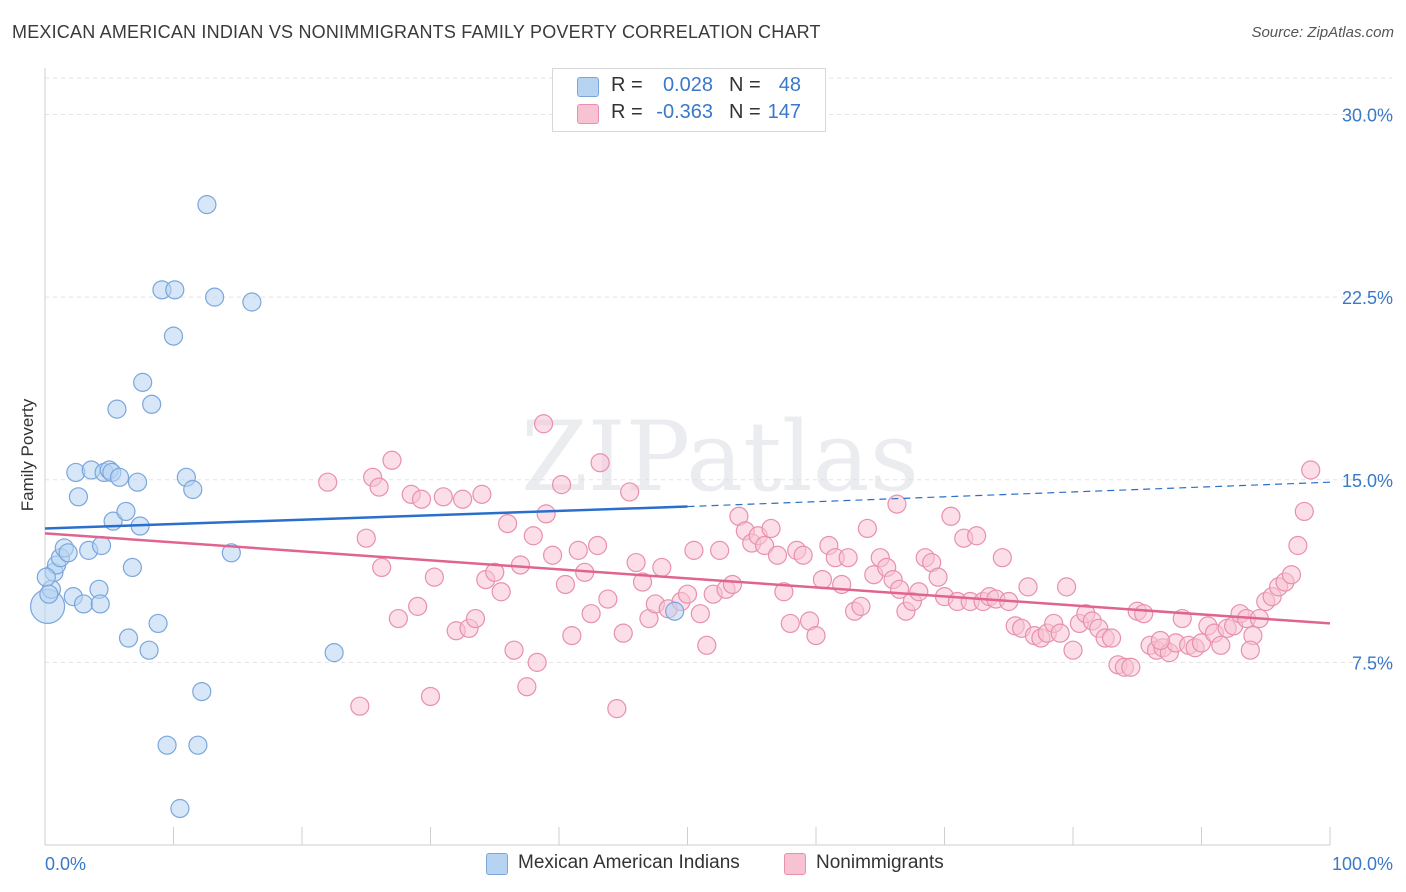  What do you see at coordinates (687, 578) in the screenshot?
I see `trend-line-pink` at bounding box center [687, 578].